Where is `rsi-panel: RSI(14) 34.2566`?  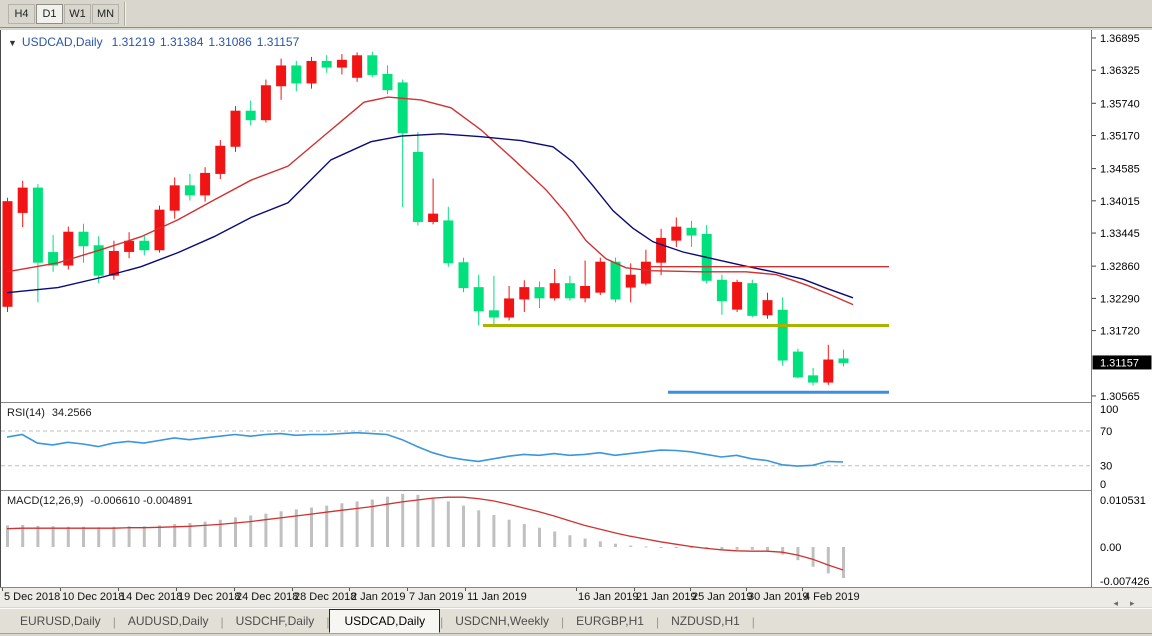
rsi-panel: RSI(14) 34.2566 is located at coordinates (546, 447).